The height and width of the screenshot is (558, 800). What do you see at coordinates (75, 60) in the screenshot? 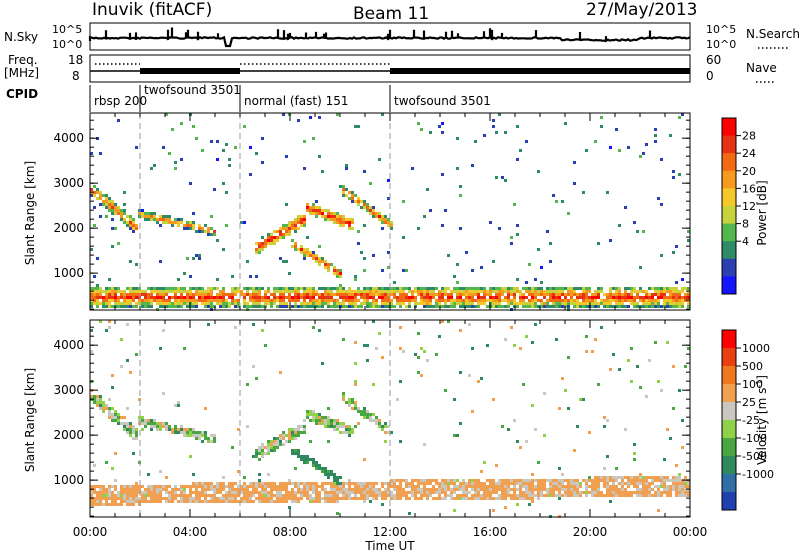
I see `freq-tick-top: 18` at bounding box center [75, 60].